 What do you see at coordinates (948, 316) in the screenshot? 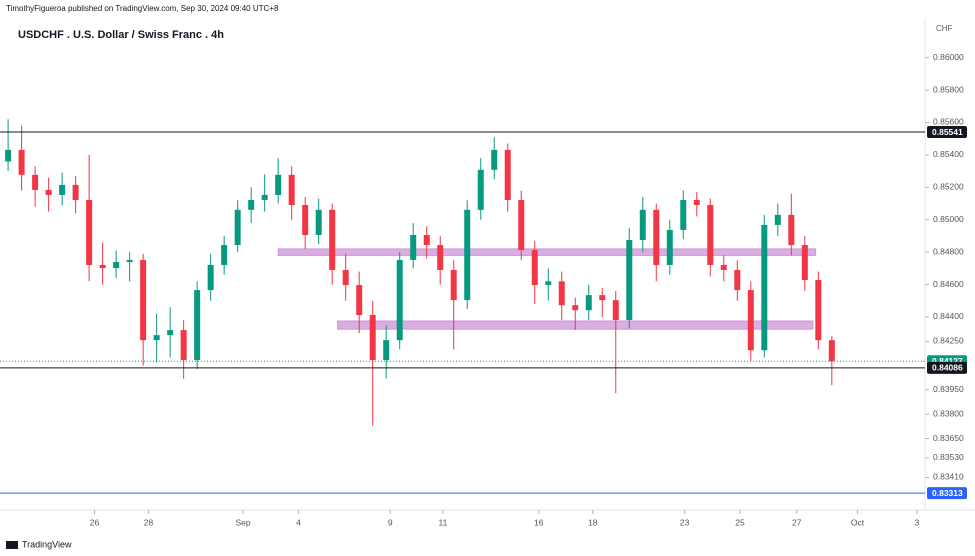
I see `y-tick-label: 0.84400` at bounding box center [948, 316].